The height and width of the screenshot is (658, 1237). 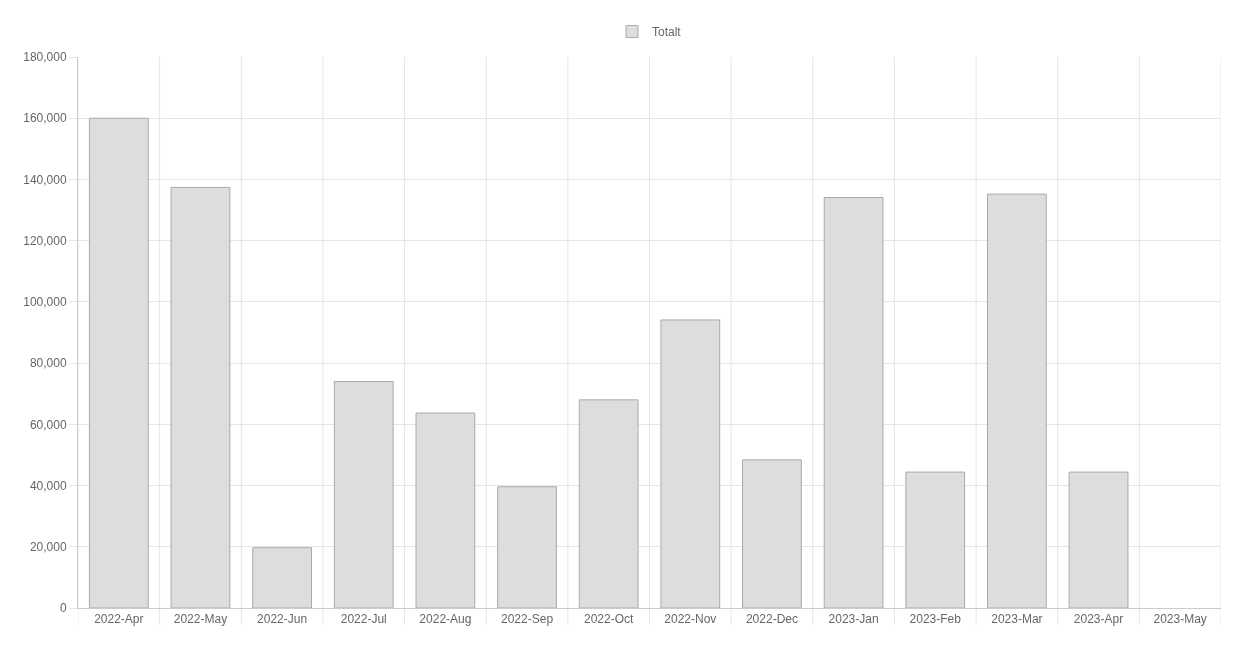 What do you see at coordinates (1017, 619) in the screenshot?
I see `x-tick-label: 2023-Mar` at bounding box center [1017, 619].